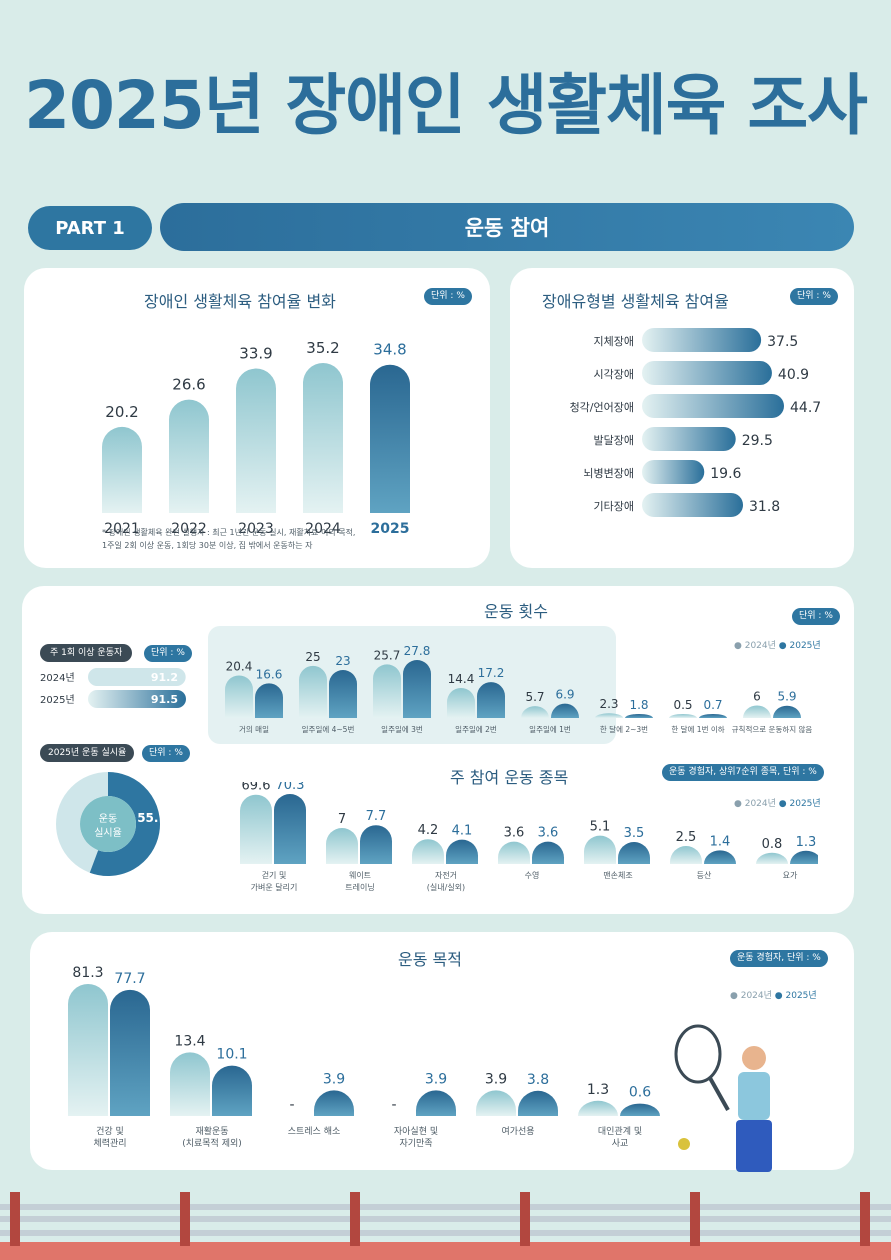 The image size is (891, 1260). What do you see at coordinates (207, 545) in the screenshot?
I see `participation-note-line-2: 1주일 2회 이상 운동, 1회당 30분 이상, 집 밖에서 운동하는 자` at bounding box center [207, 545].